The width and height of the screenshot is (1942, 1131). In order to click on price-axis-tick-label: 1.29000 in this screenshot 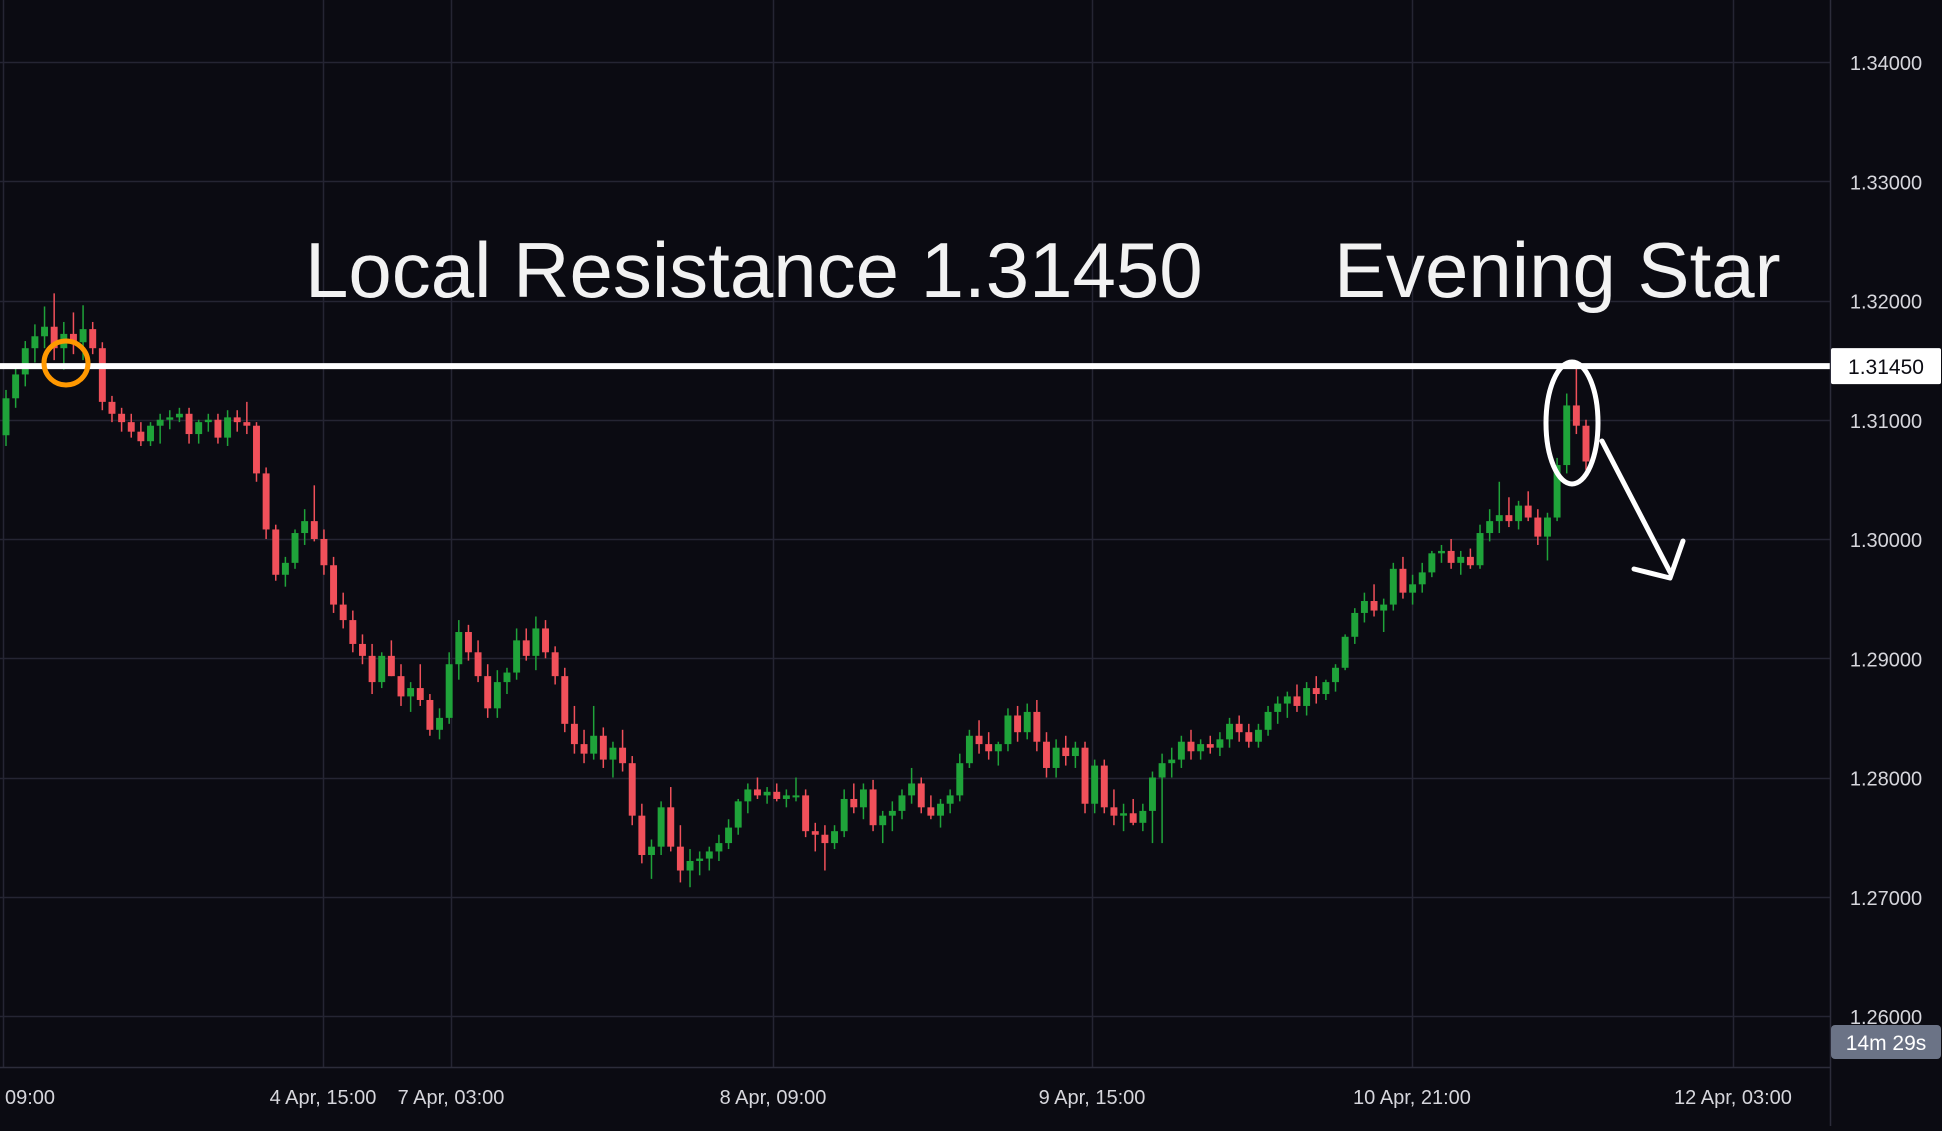, I will do `click(1886, 660)`.